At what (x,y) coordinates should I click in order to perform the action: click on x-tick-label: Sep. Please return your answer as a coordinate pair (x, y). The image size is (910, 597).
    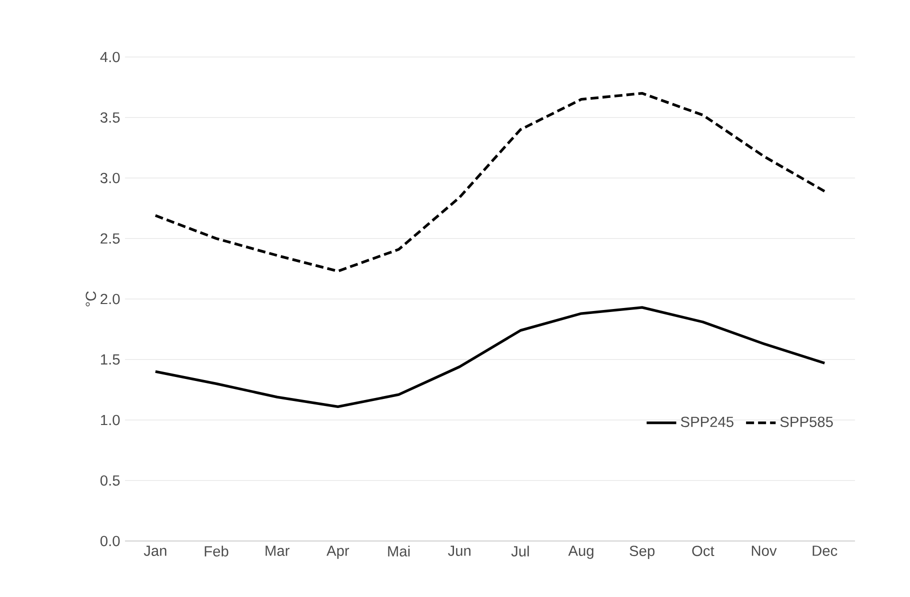
    Looking at the image, I should click on (642, 552).